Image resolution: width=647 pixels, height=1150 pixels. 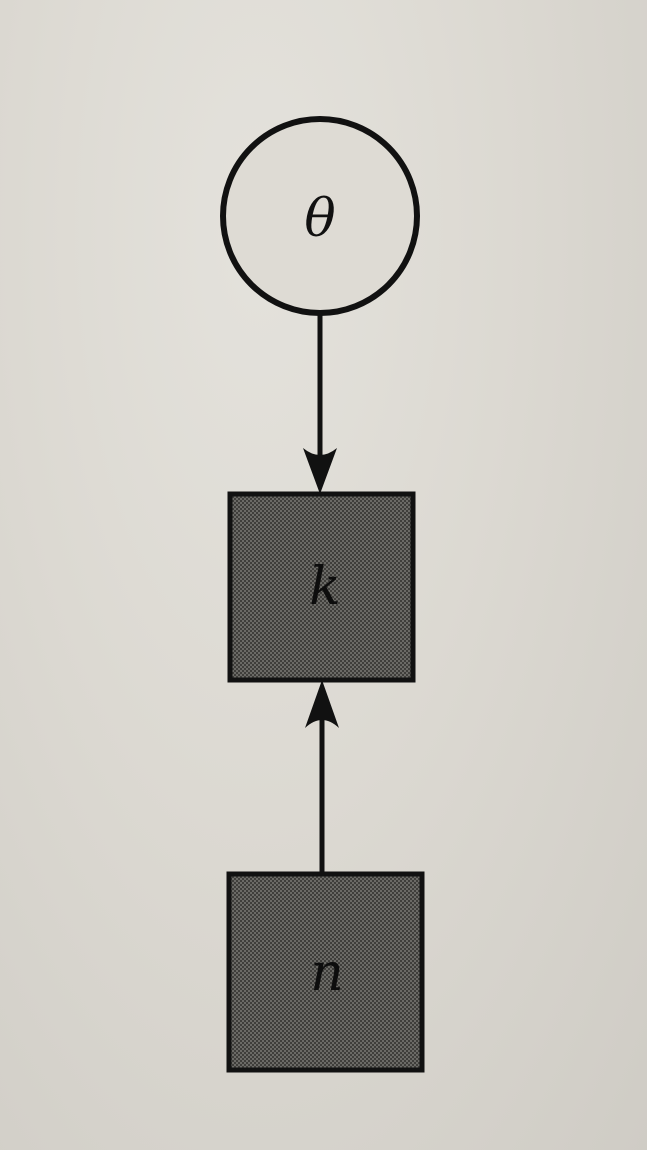 I want to click on node-theta-label: θ, so click(x=319, y=219).